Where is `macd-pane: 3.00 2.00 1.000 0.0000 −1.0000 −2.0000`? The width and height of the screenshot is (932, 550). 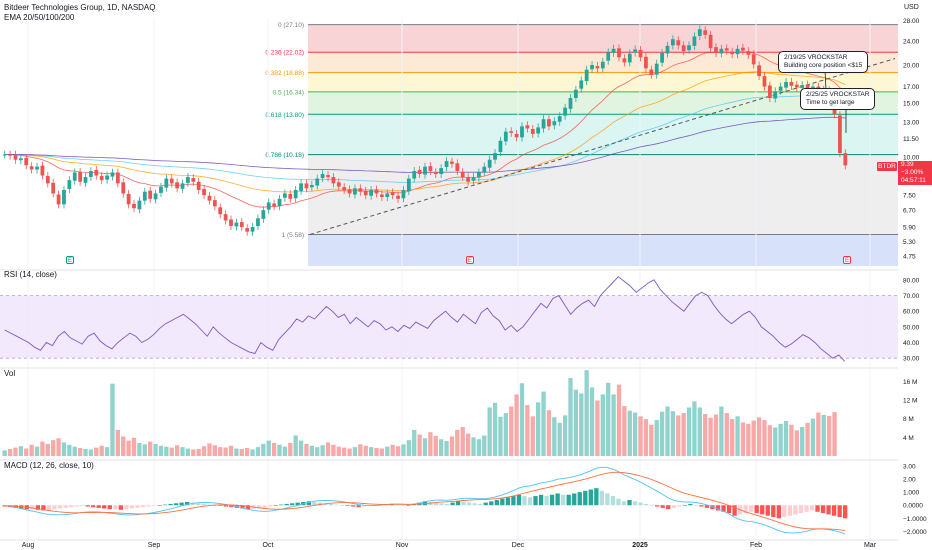
macd-pane: 3.00 2.00 1.000 0.0000 −1.0000 −2.0000 is located at coordinates (464, 499).